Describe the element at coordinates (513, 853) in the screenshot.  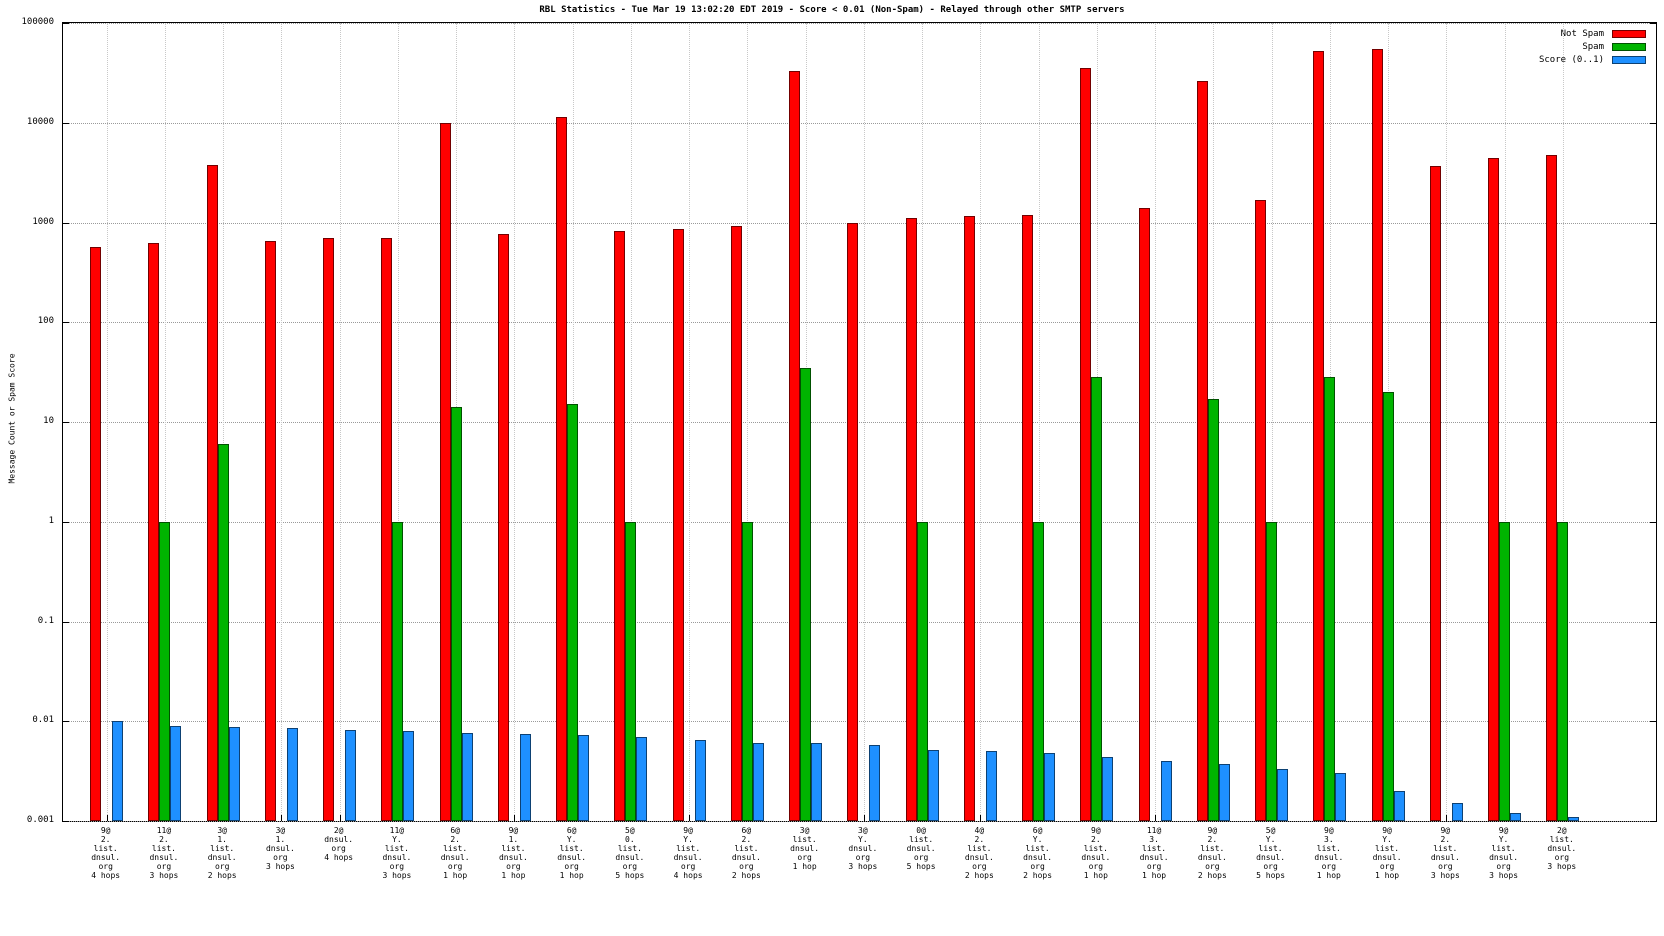
I see `x-tick-label: 9@ 1. list. dnsul. org 1 hop` at that location.